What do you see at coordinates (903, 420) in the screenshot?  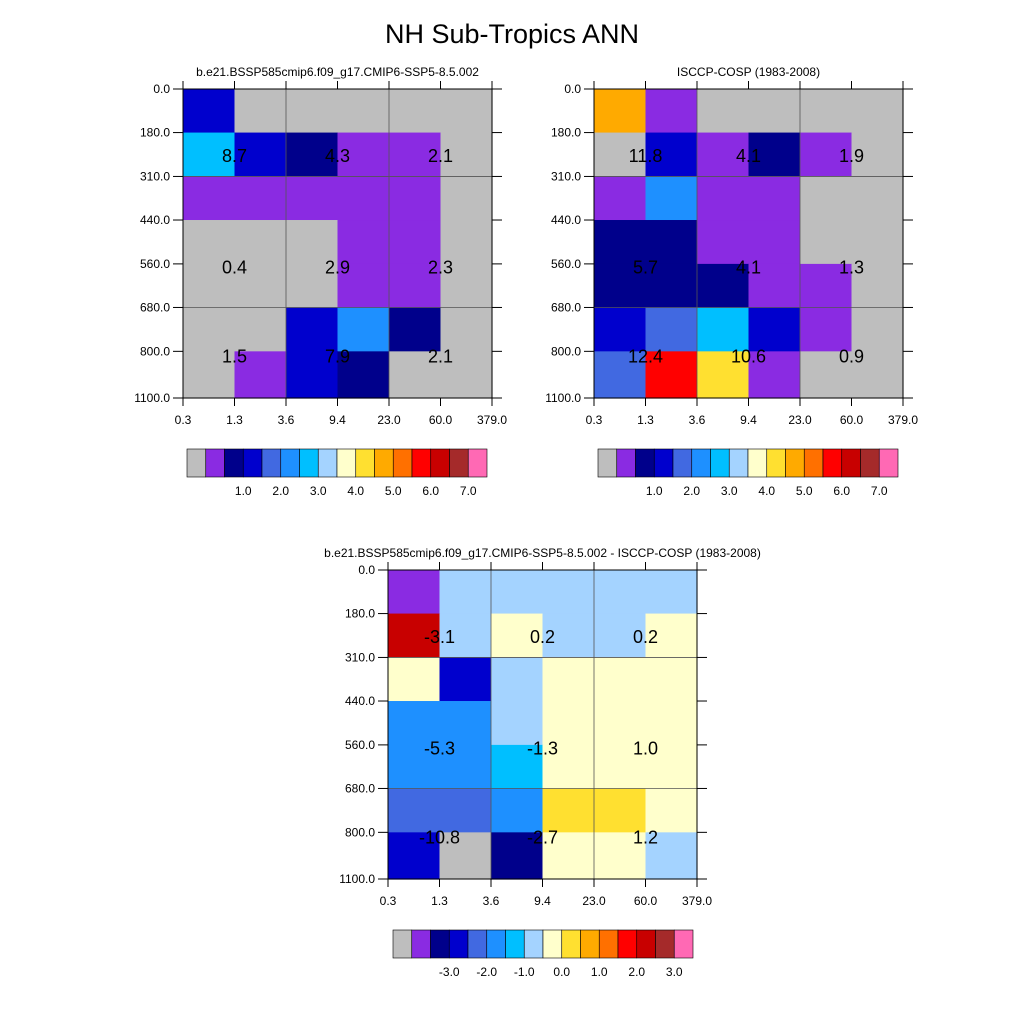 I see `x-tick-label: 379.0` at bounding box center [903, 420].